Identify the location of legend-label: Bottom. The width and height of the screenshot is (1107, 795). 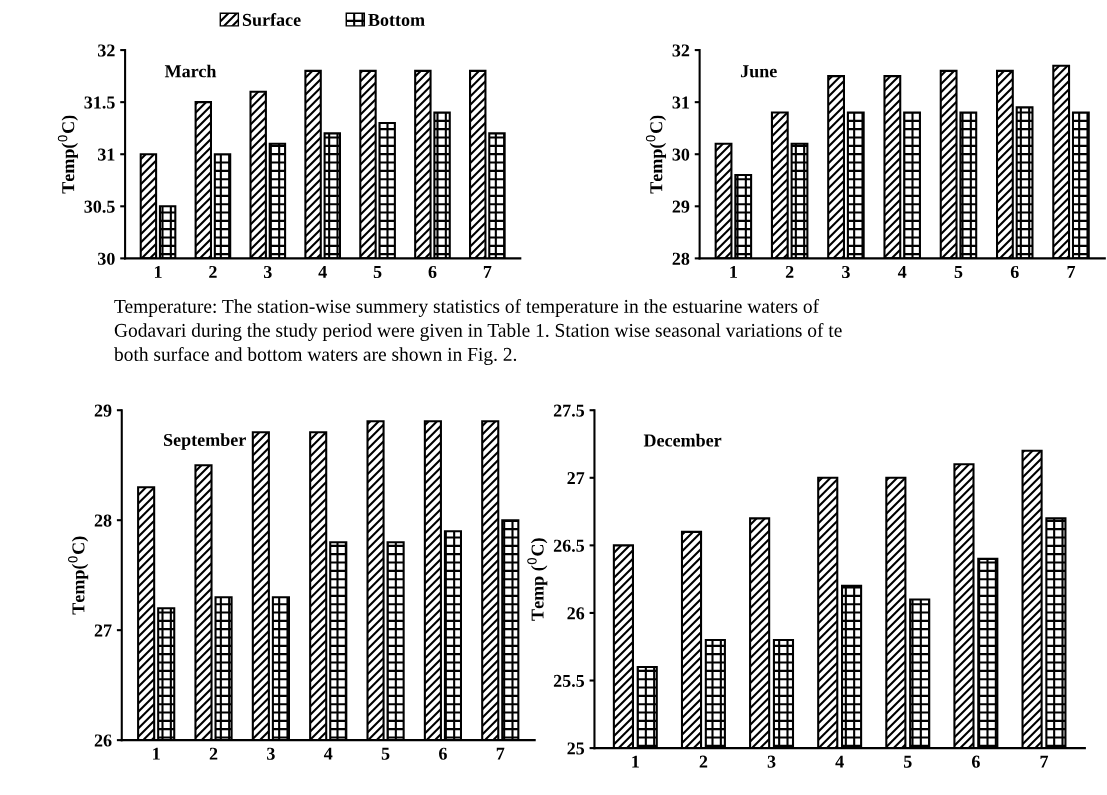
(396, 20).